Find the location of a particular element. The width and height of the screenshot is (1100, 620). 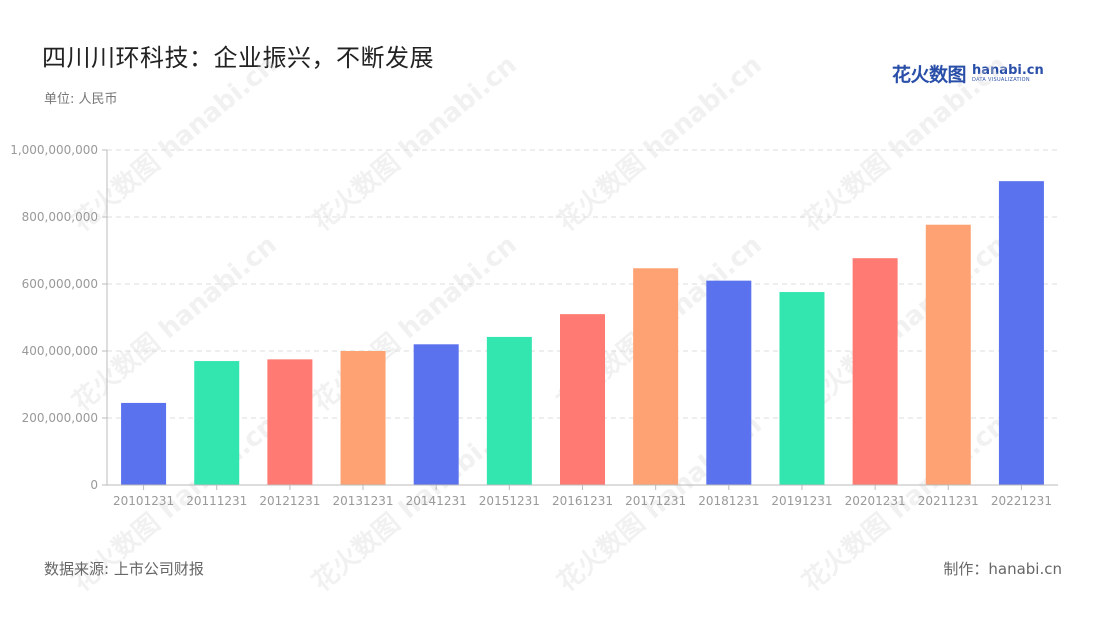

unit-label: 单位: 人民币 is located at coordinates (81, 99).